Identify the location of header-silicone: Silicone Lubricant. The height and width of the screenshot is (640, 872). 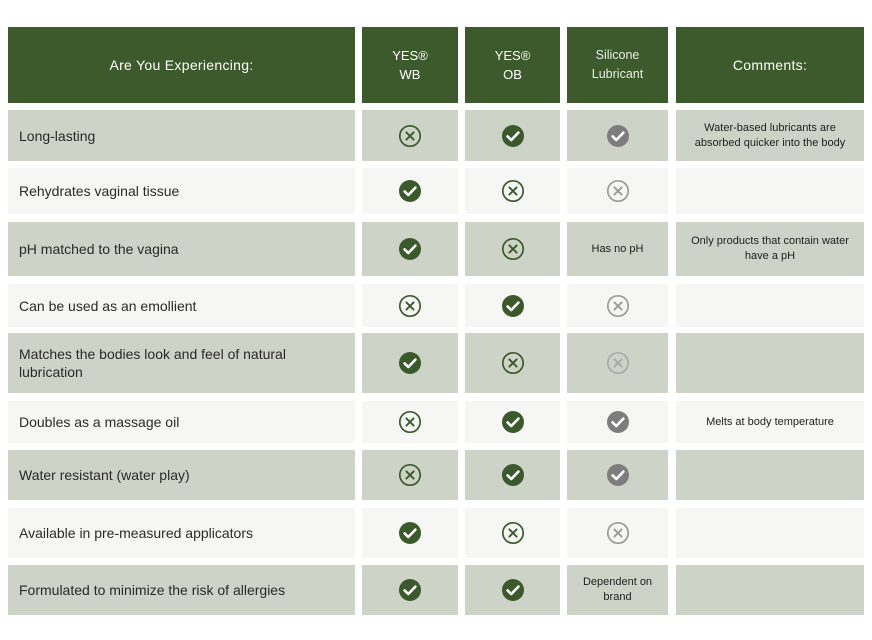
(617, 65).